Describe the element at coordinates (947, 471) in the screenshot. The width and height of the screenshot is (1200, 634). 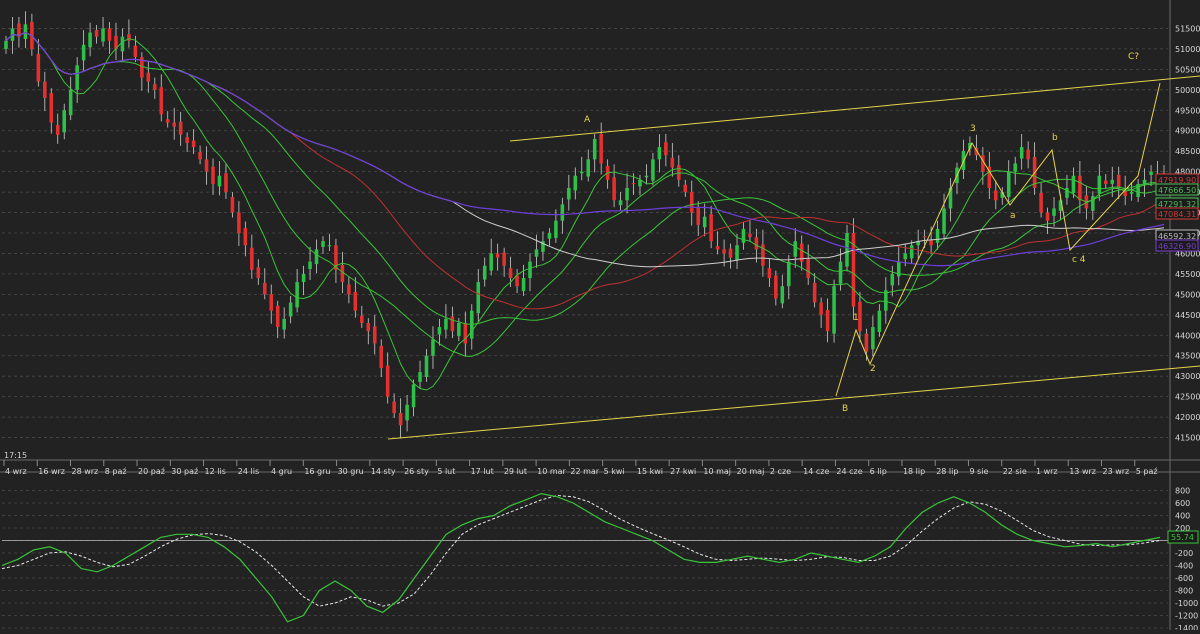
I see `time-tick-label: 28 lip` at that location.